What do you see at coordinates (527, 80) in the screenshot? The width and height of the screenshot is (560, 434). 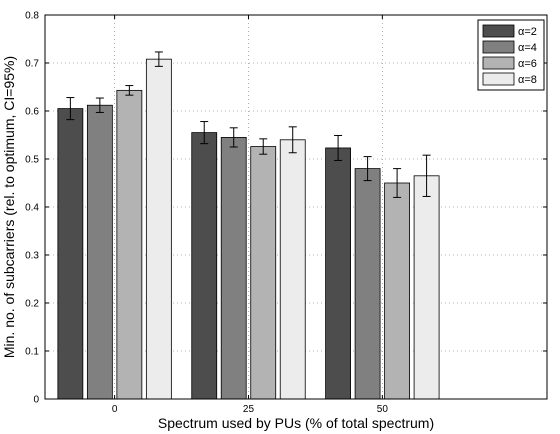 I see `legend-label: α=8` at bounding box center [527, 80].